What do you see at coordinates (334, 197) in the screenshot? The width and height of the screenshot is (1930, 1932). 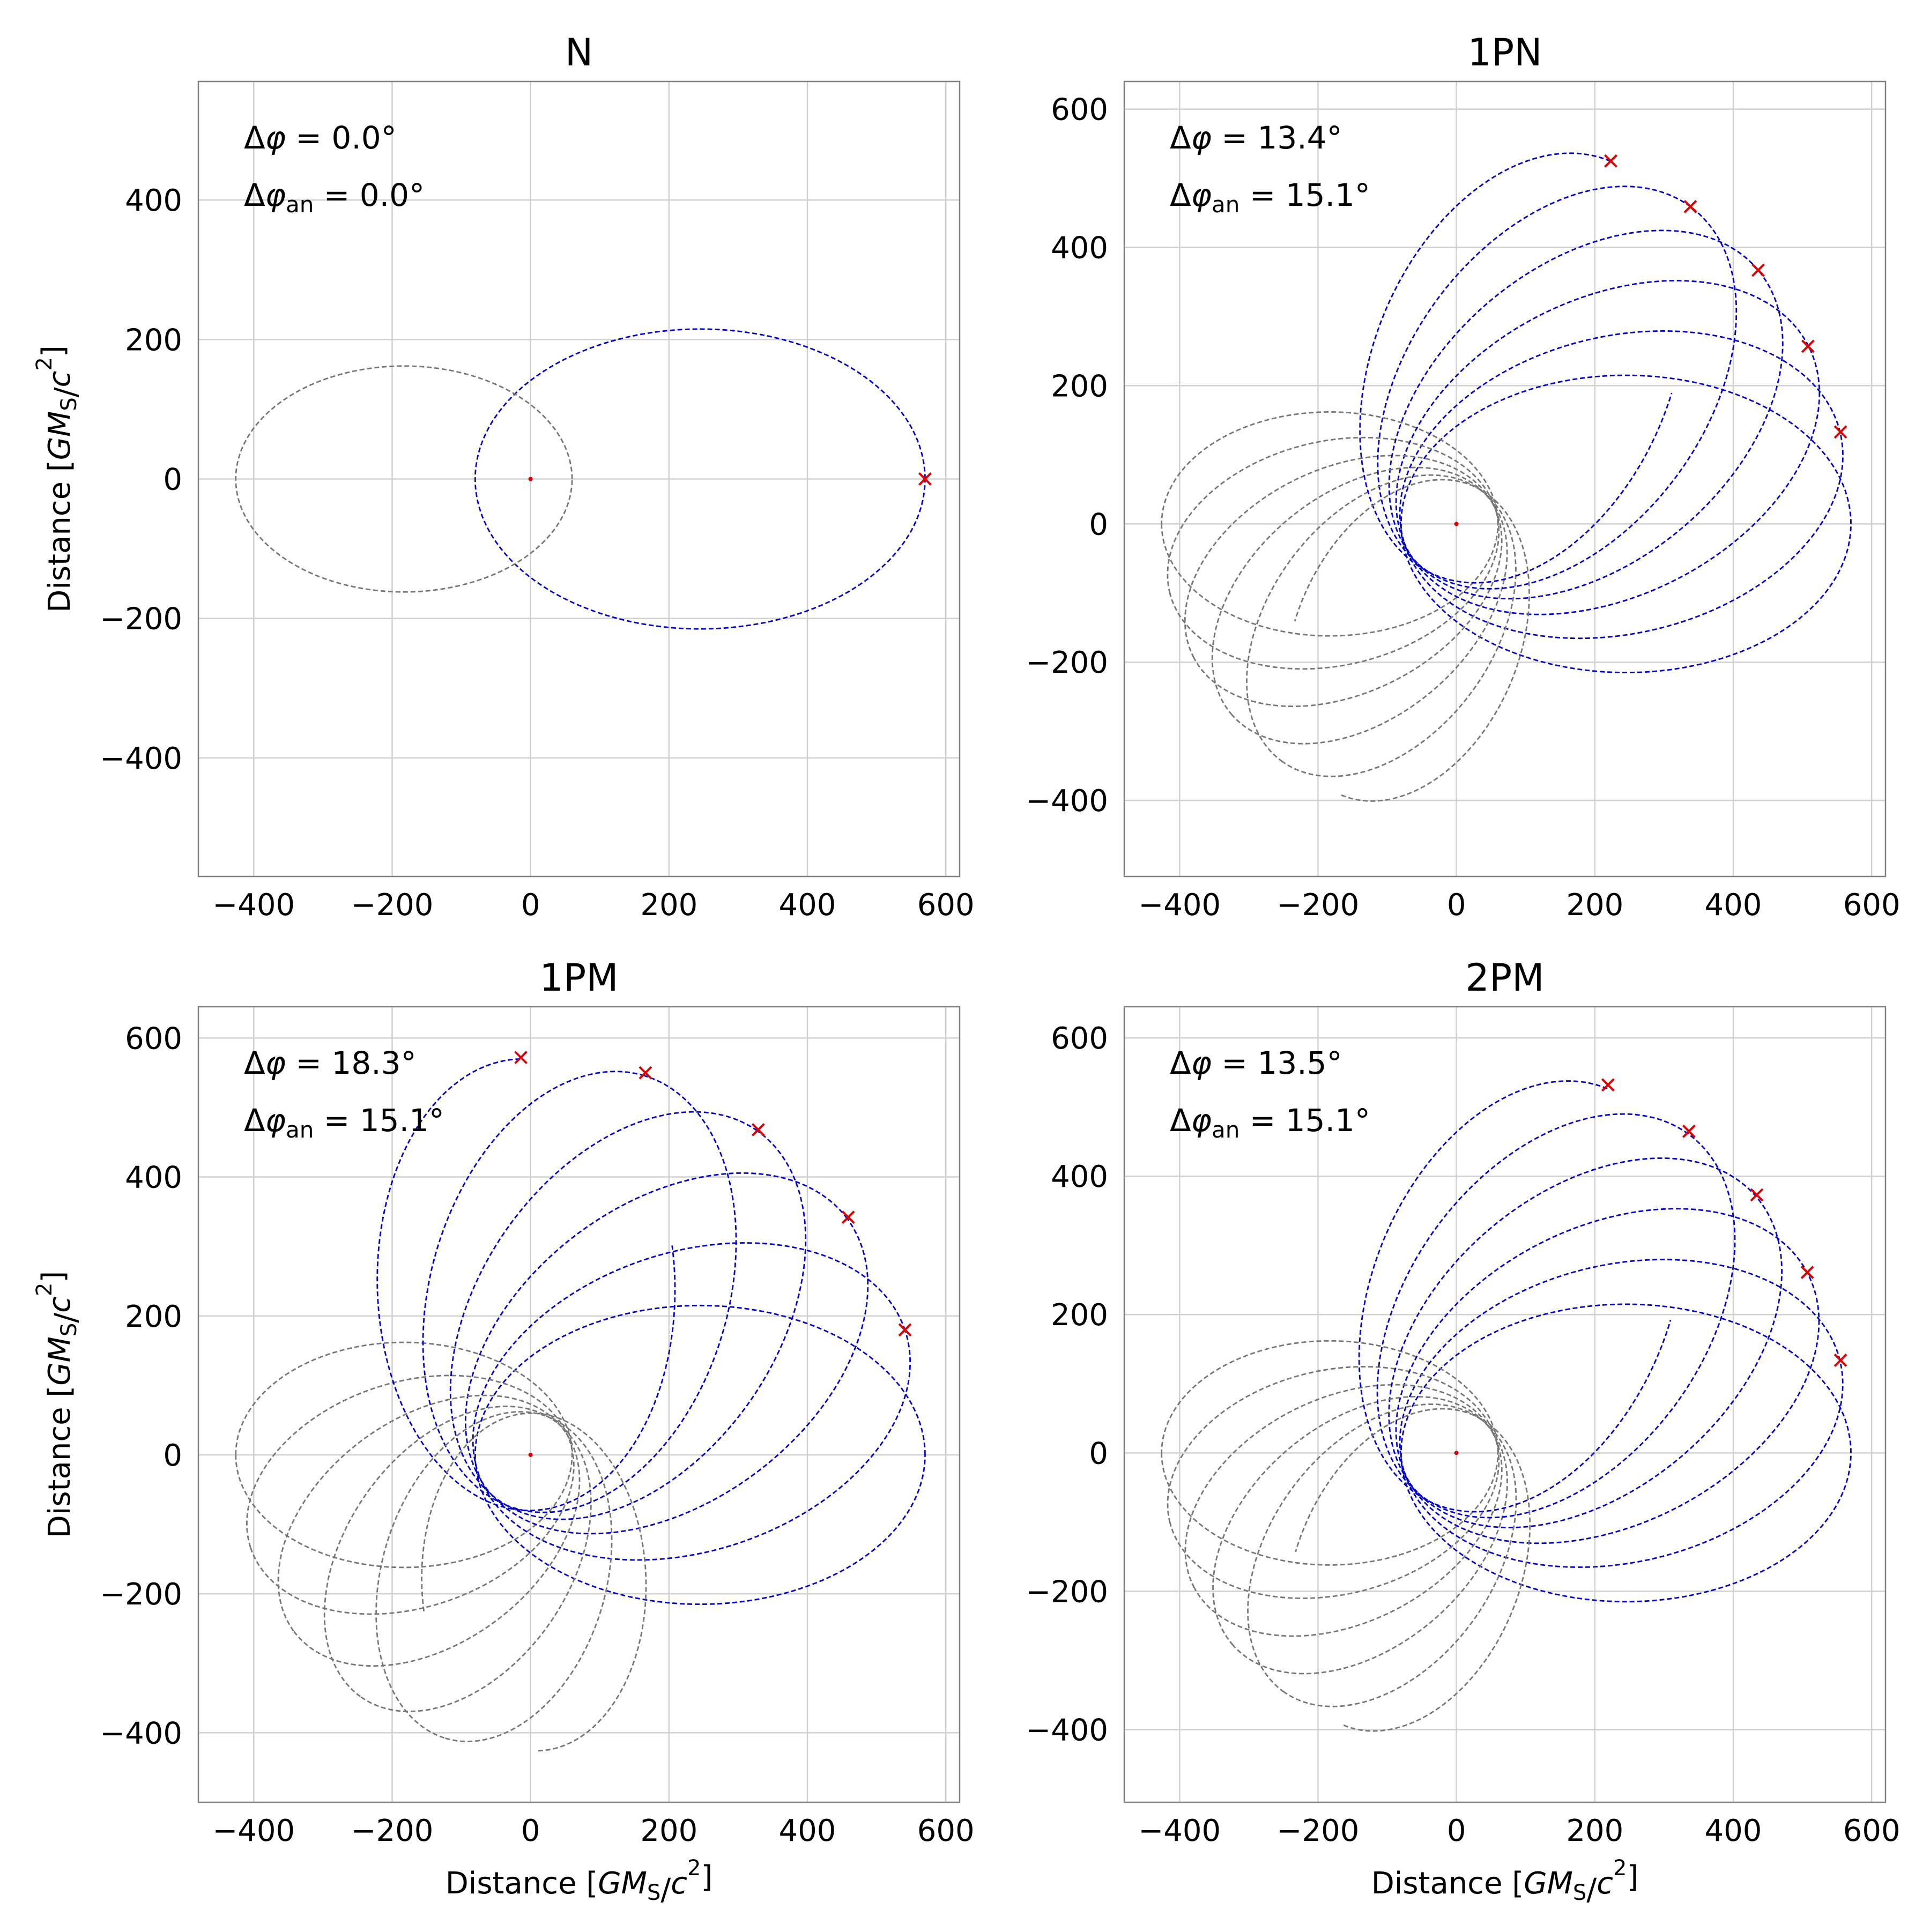 I see `delta-phi-an-label: Δφan = 0.0°` at bounding box center [334, 197].